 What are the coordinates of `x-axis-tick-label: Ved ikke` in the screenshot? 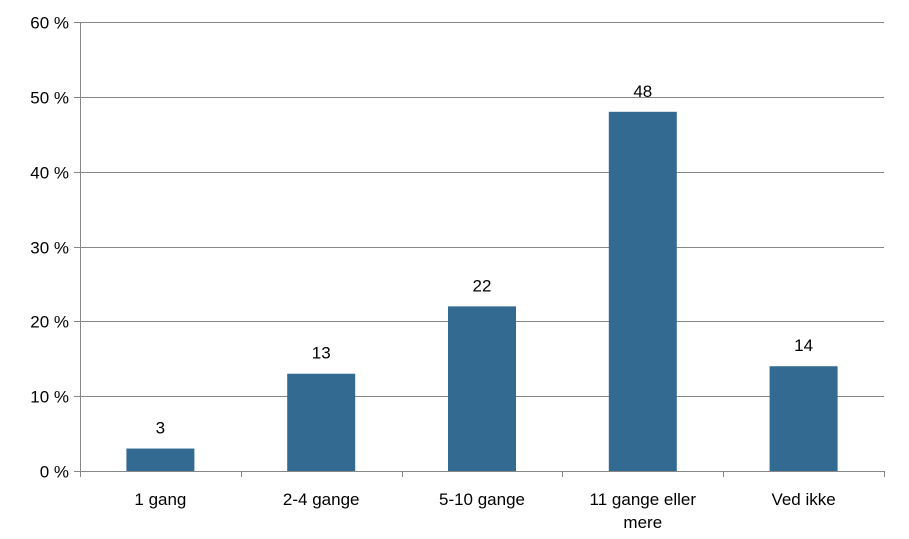 It's located at (803, 499).